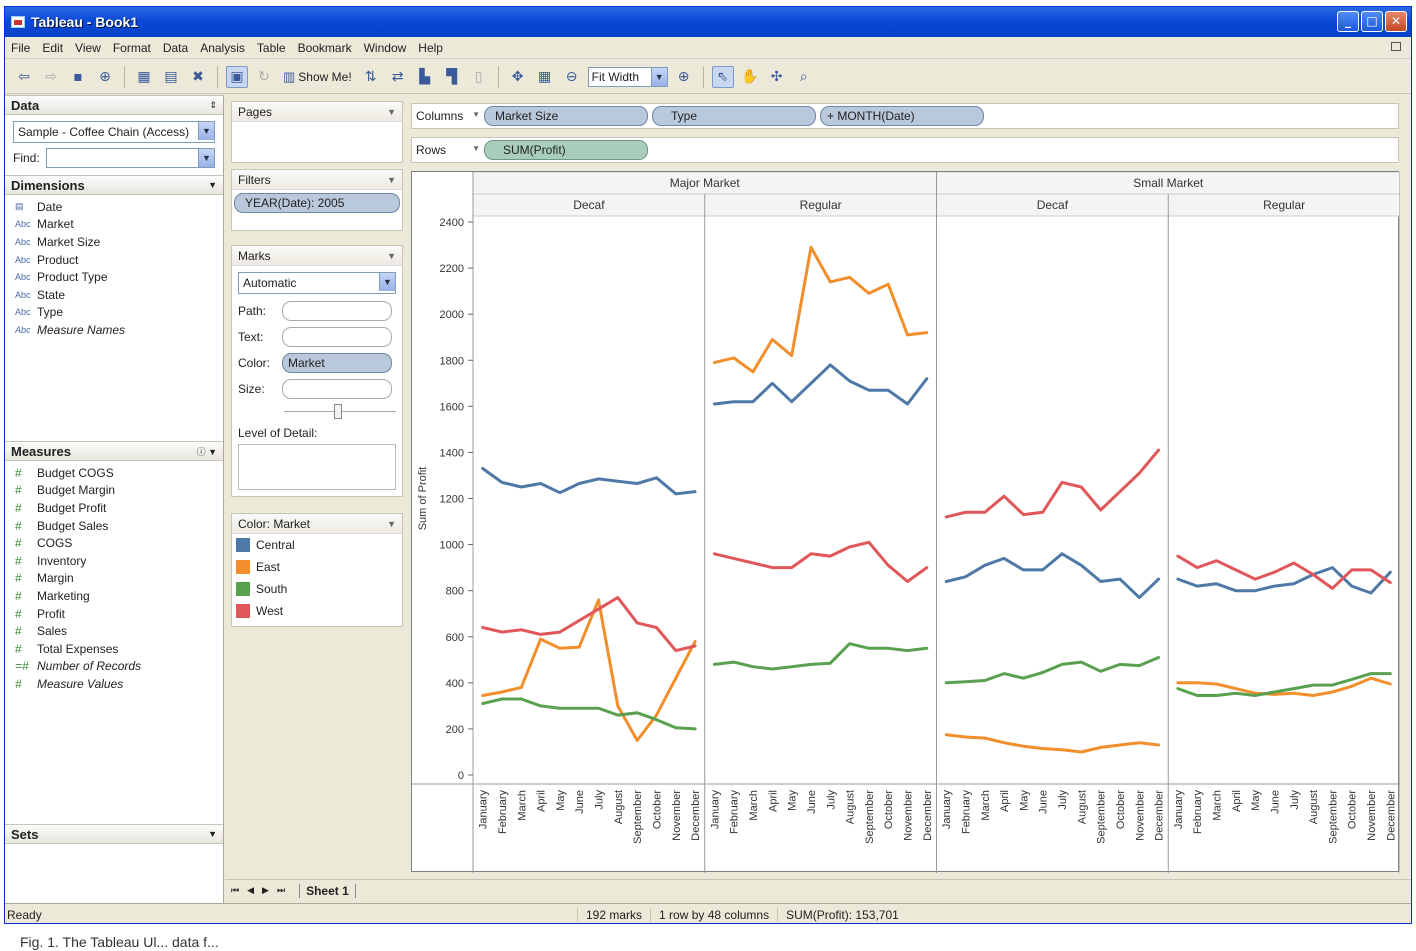 The image size is (1416, 951). What do you see at coordinates (52, 595) in the screenshot?
I see `measure-field: # Marketing` at bounding box center [52, 595].